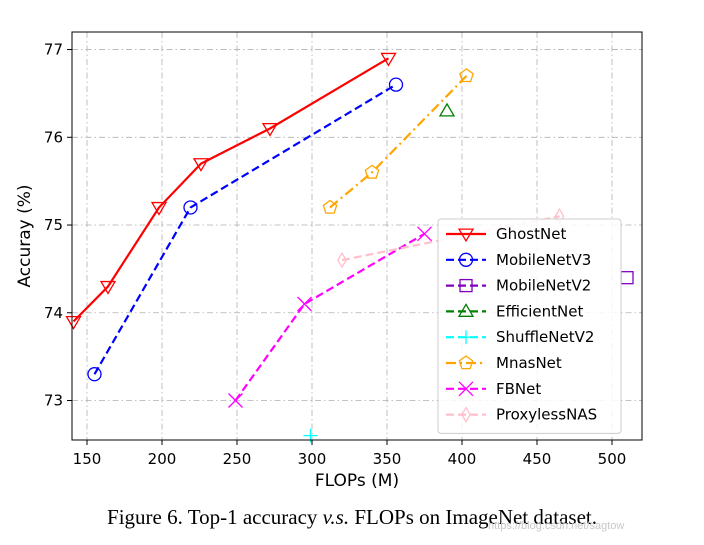 Image resolution: width=704 pixels, height=545 pixels. What do you see at coordinates (529, 363) in the screenshot?
I see `legend-label-mnasnet: MnasNet` at bounding box center [529, 363].